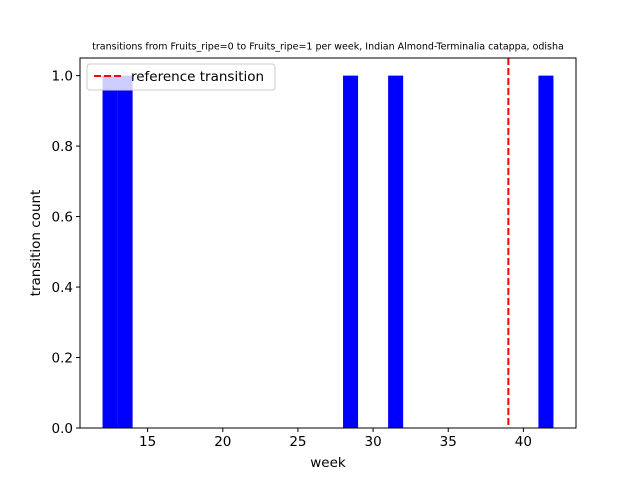 This screenshot has width=640, height=480. What do you see at coordinates (222, 442) in the screenshot?
I see `x-tick-label: 20` at bounding box center [222, 442].